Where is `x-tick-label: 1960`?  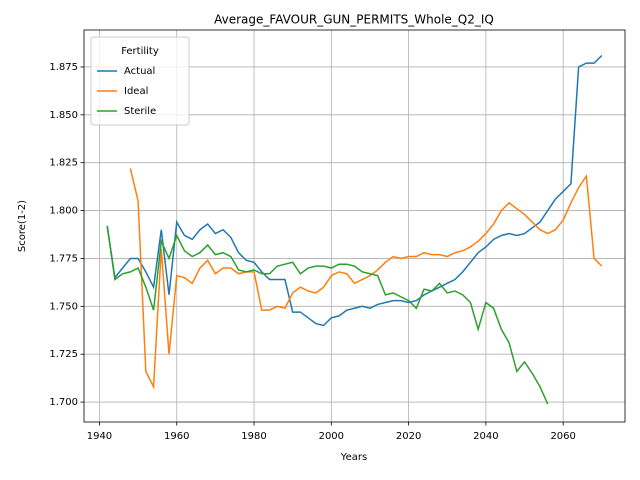
x-tick-label: 1960 is located at coordinates (176, 436).